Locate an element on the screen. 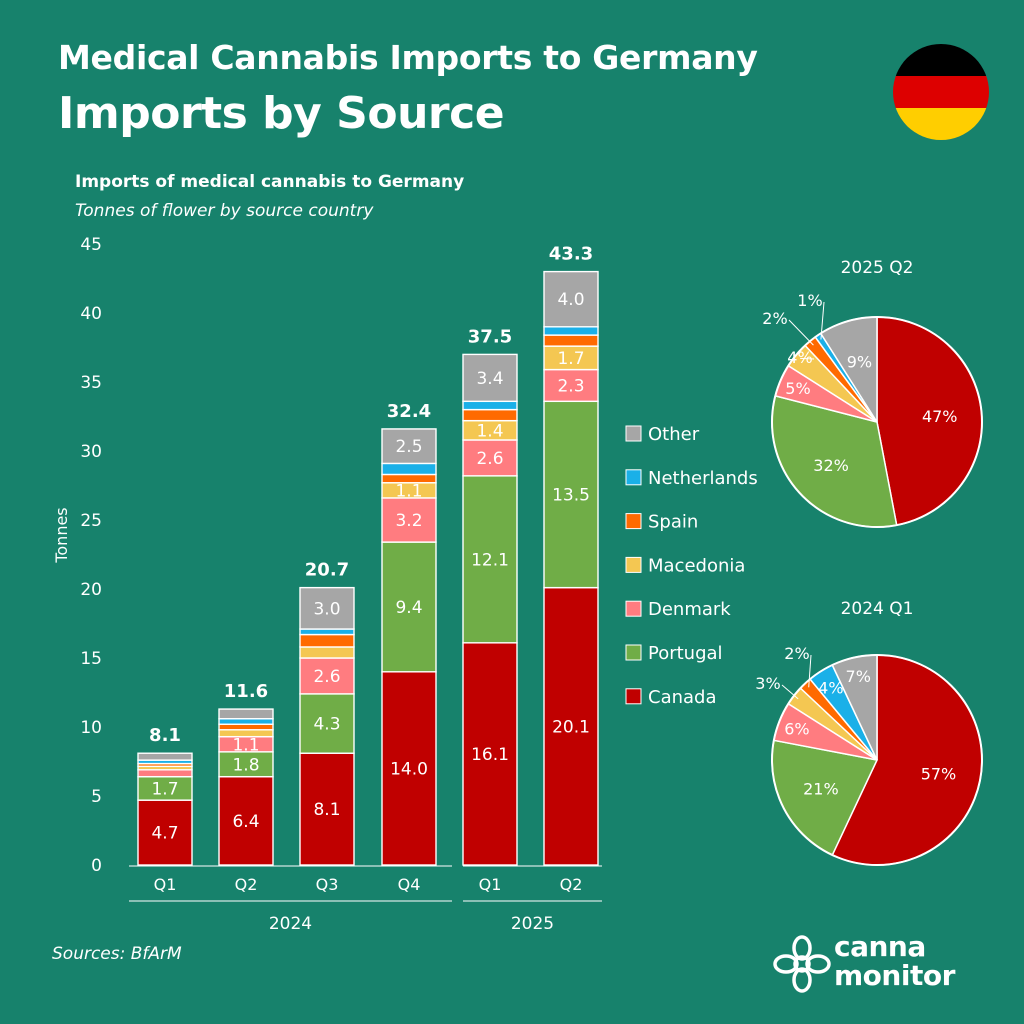  y-tick-label: 0 is located at coordinates (96, 866).